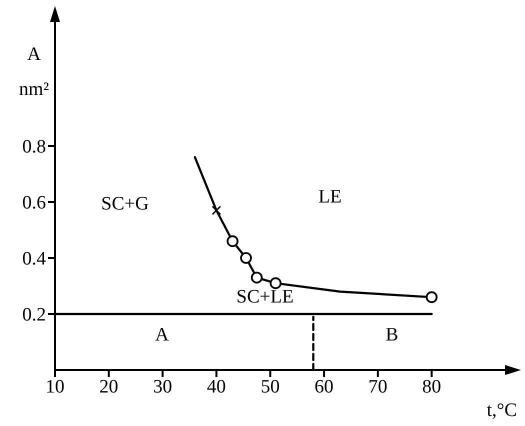 The image size is (525, 426). What do you see at coordinates (330, 197) in the screenshot?
I see `annotation: LE` at bounding box center [330, 197].